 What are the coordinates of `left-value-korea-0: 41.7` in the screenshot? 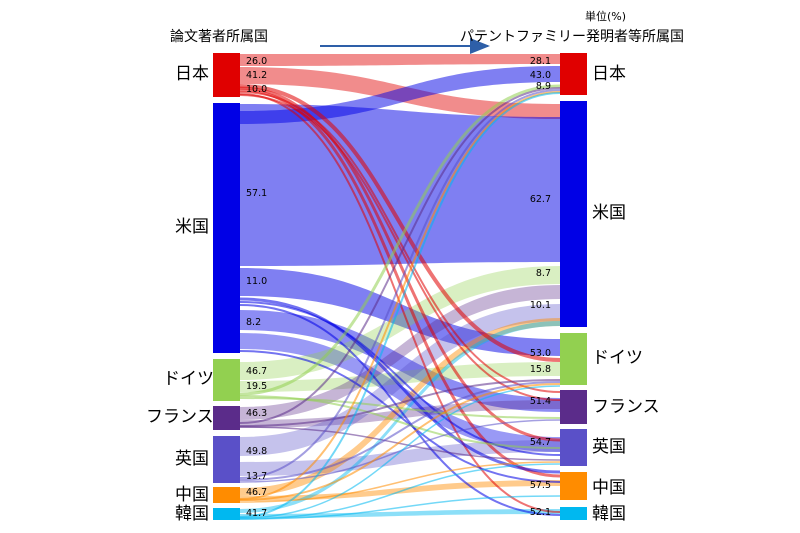 It's located at (256, 513).